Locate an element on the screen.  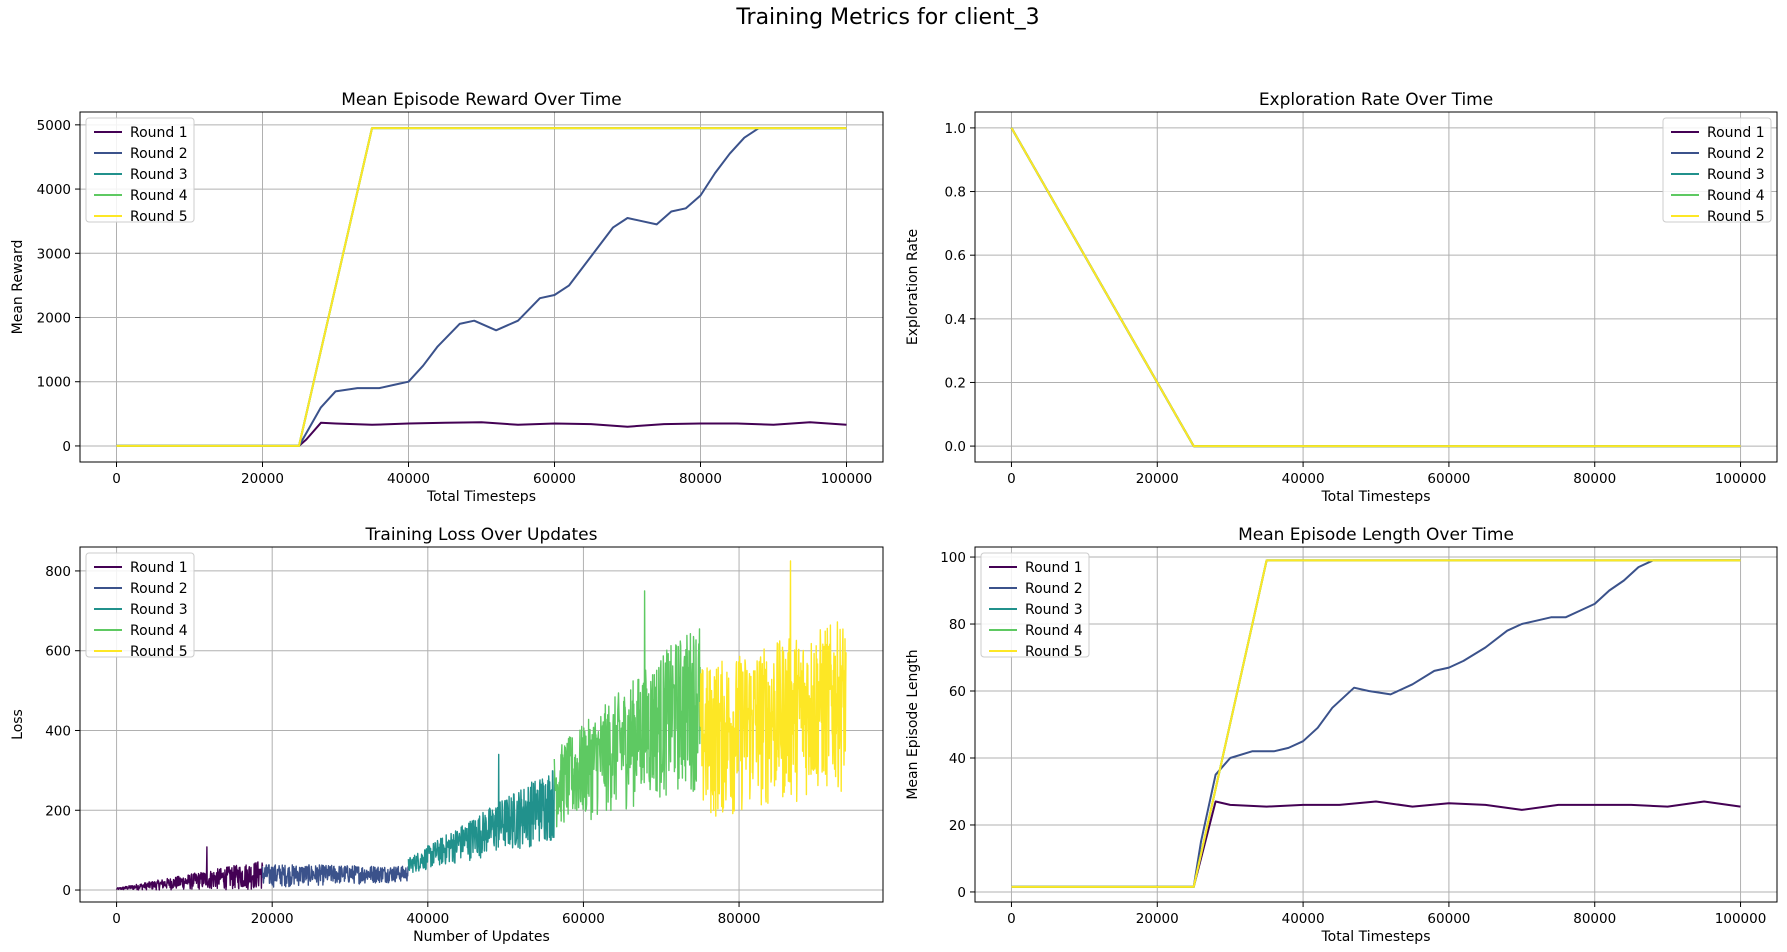
y-tick-label: 60 is located at coordinates (957, 692).